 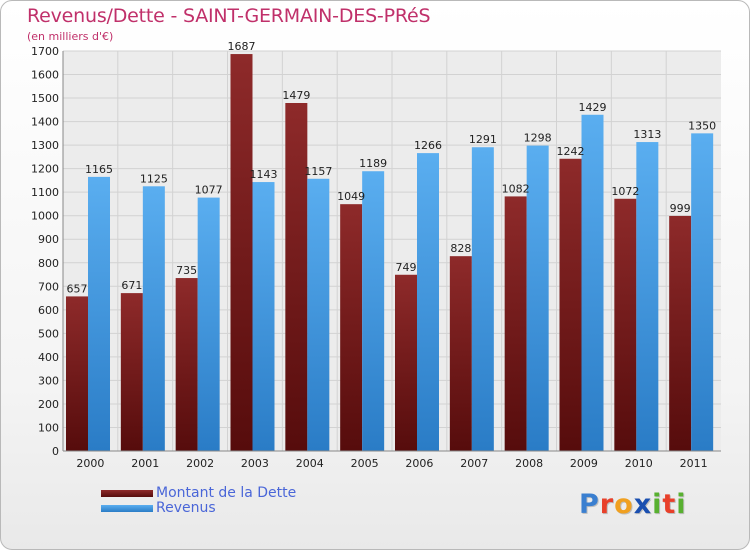 I want to click on y-tick-label: 1400, so click(x=45, y=122).